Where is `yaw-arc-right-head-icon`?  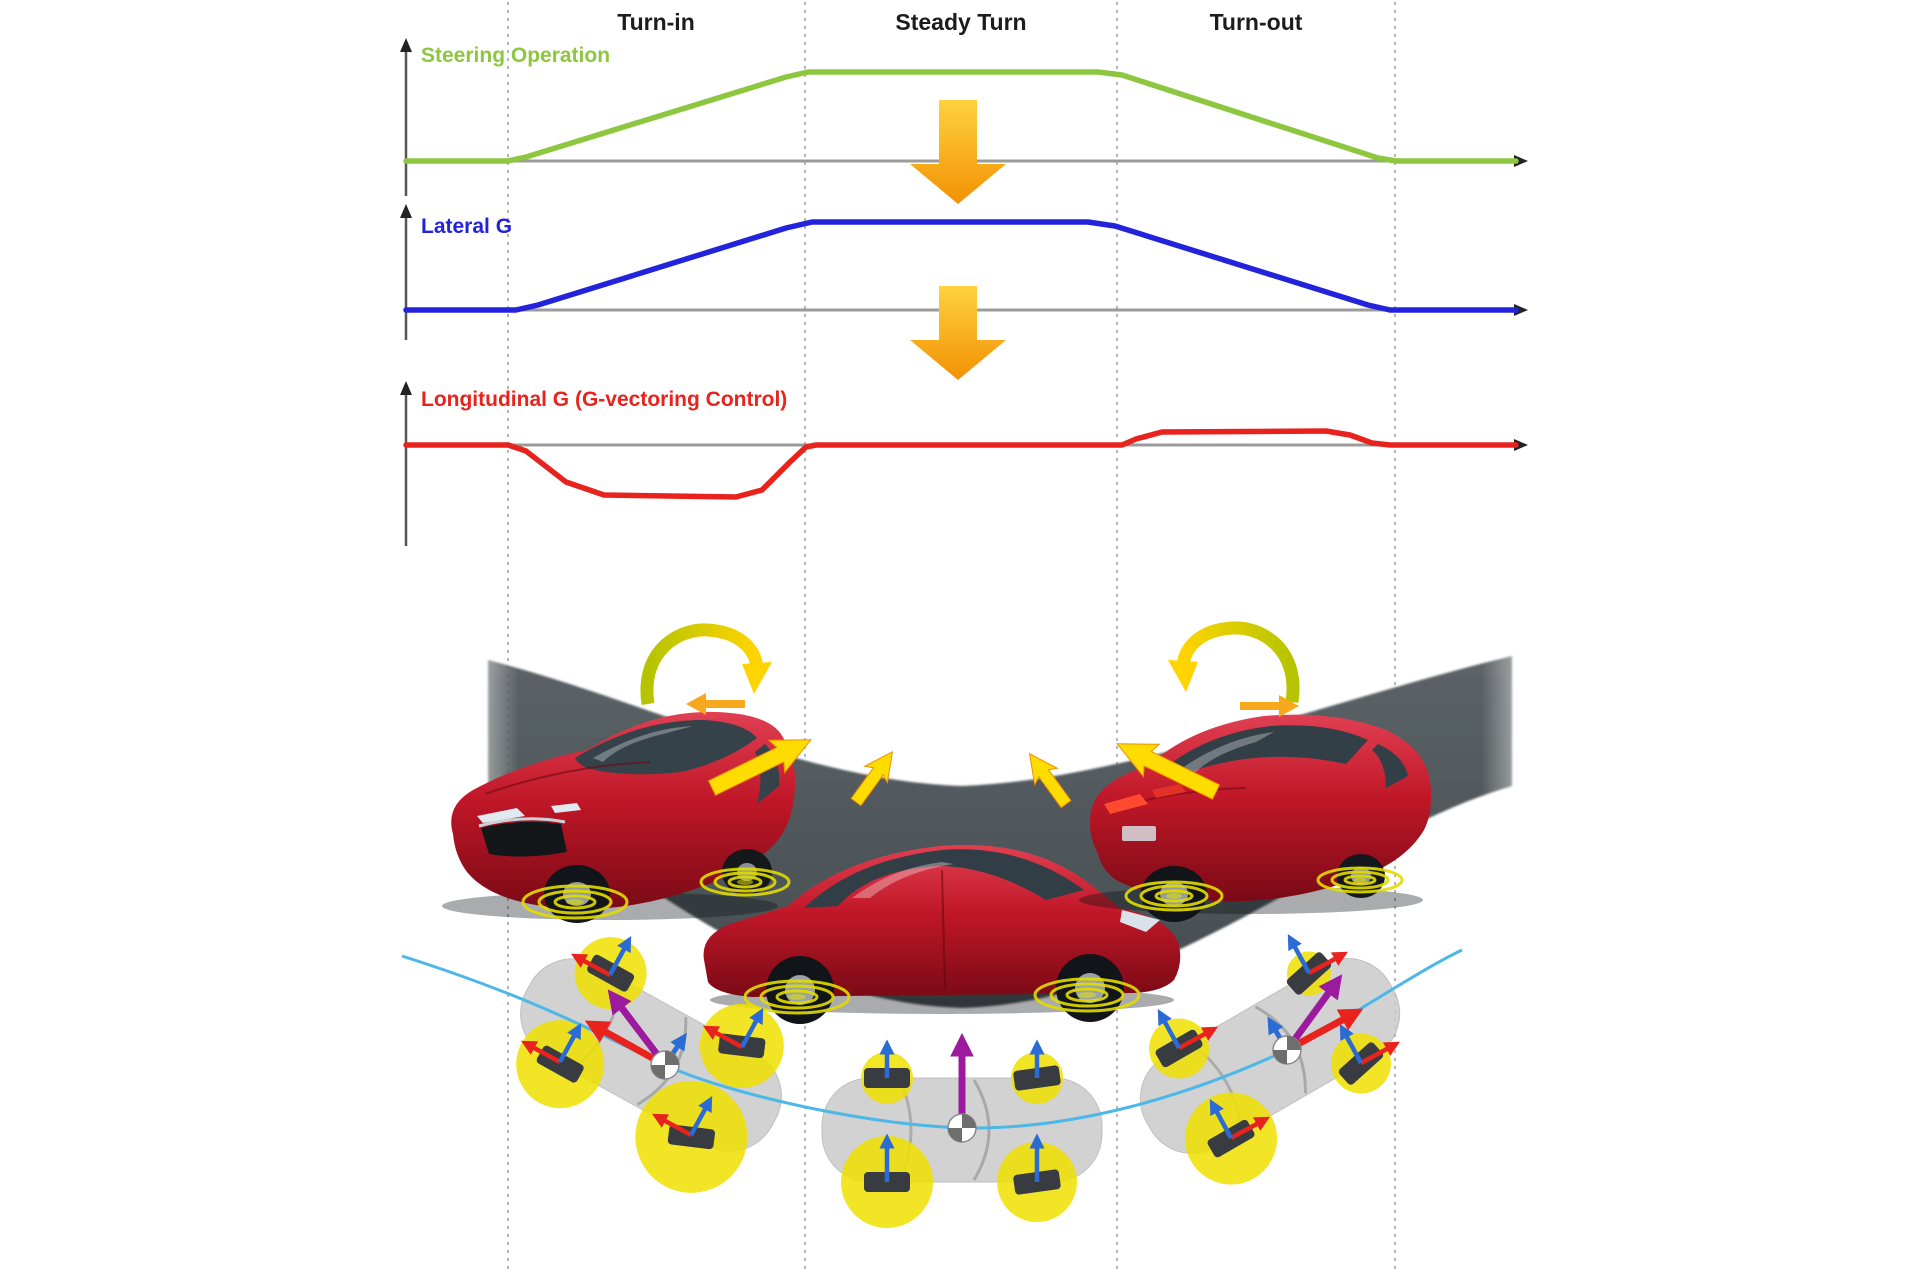
yaw-arc-right-head-icon is located at coordinates (1183, 676).